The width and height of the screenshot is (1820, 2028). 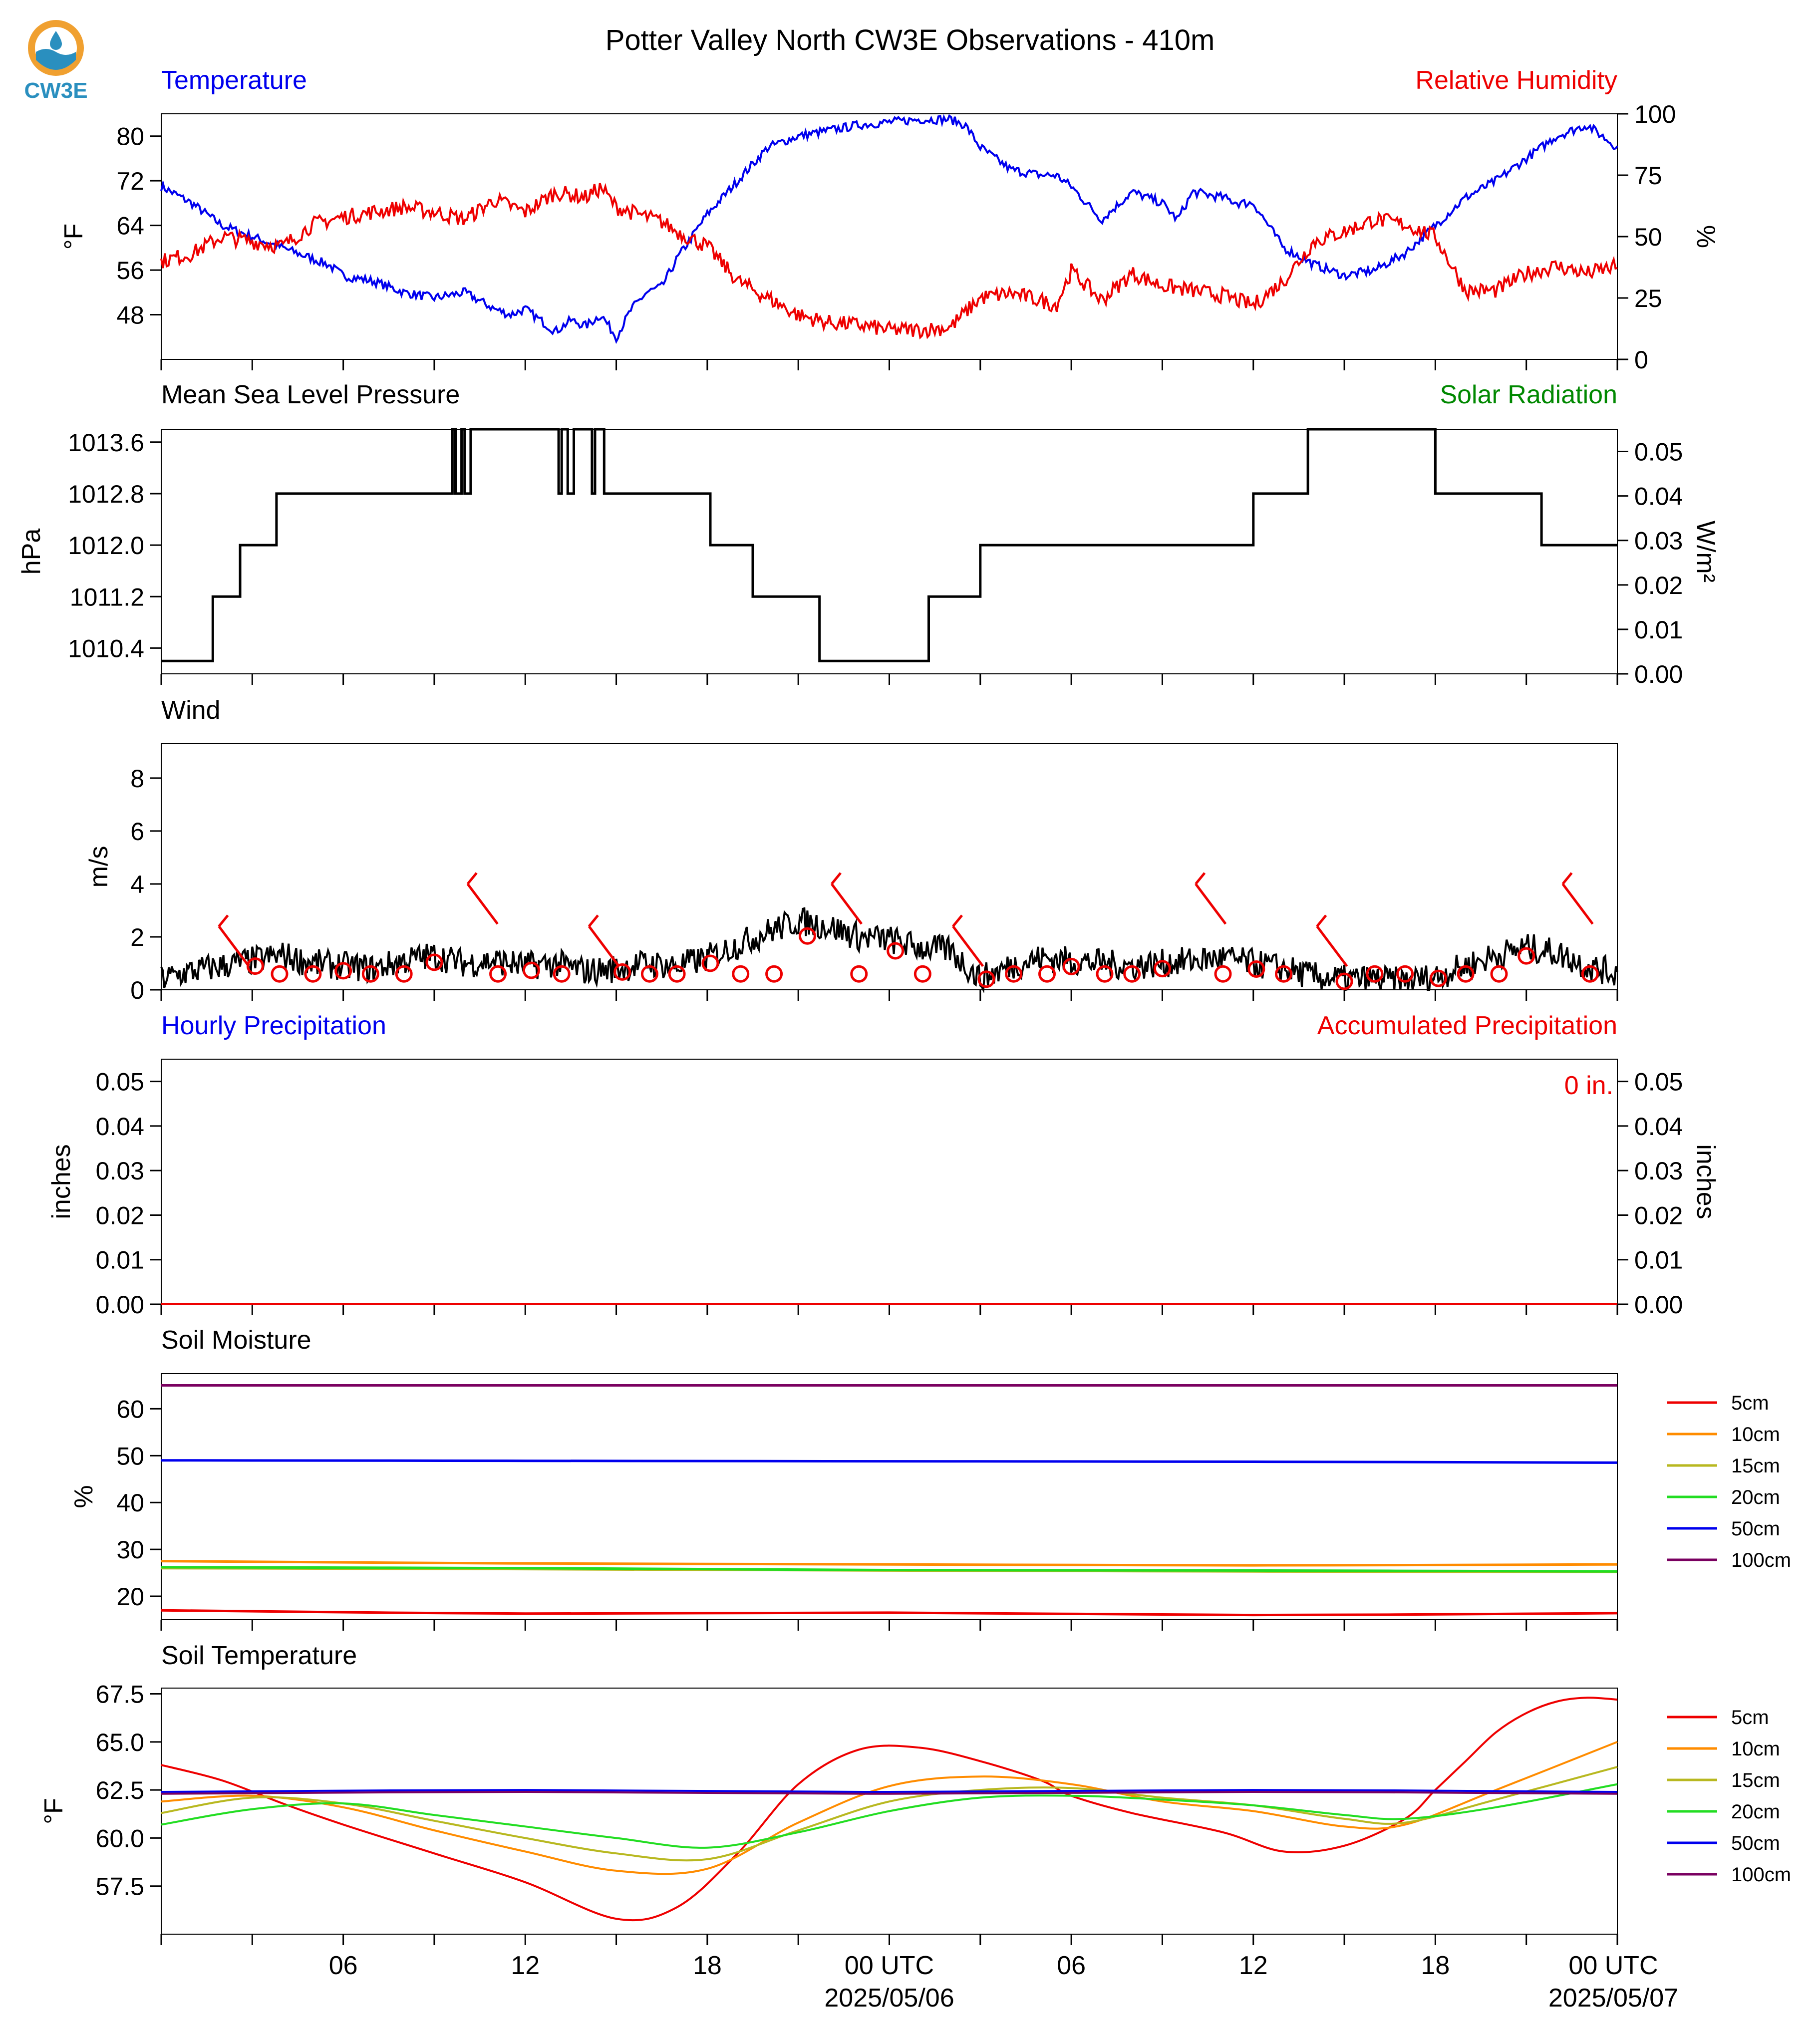 I want to click on y-tick-label: 1010.4, so click(x=106, y=648).